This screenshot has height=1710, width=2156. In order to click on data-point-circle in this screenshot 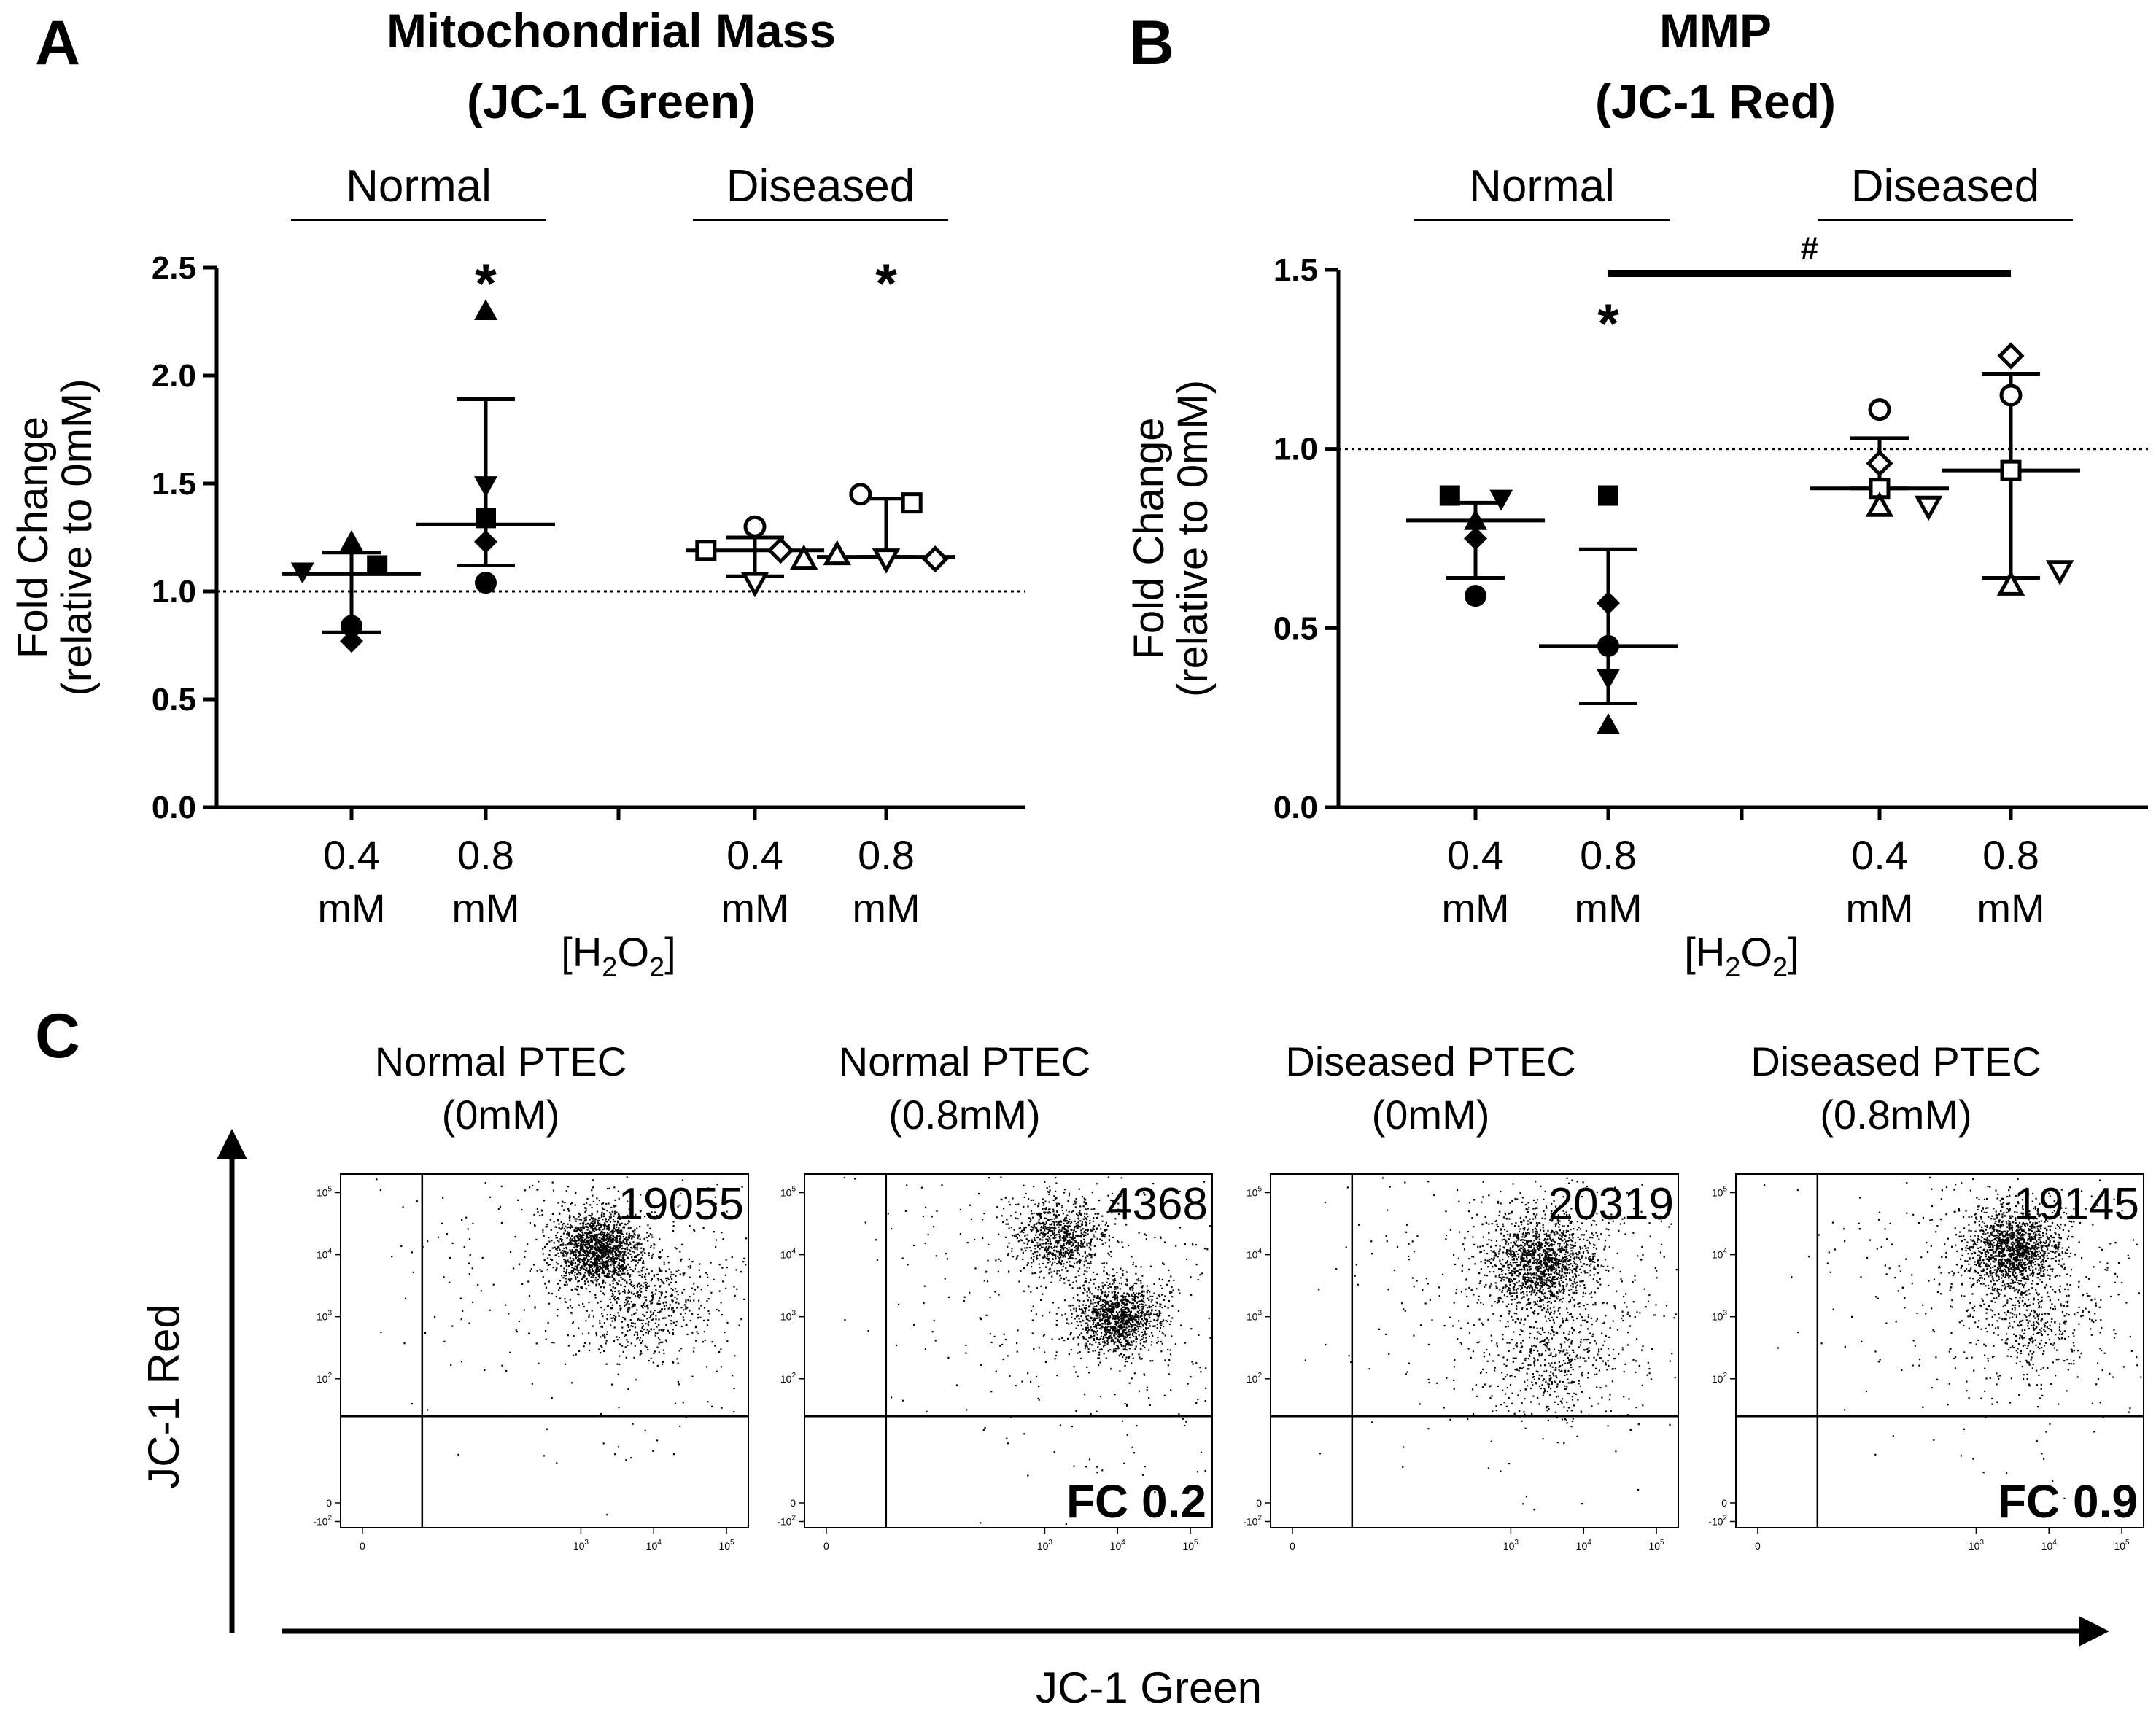, I will do `click(2011, 395)`.